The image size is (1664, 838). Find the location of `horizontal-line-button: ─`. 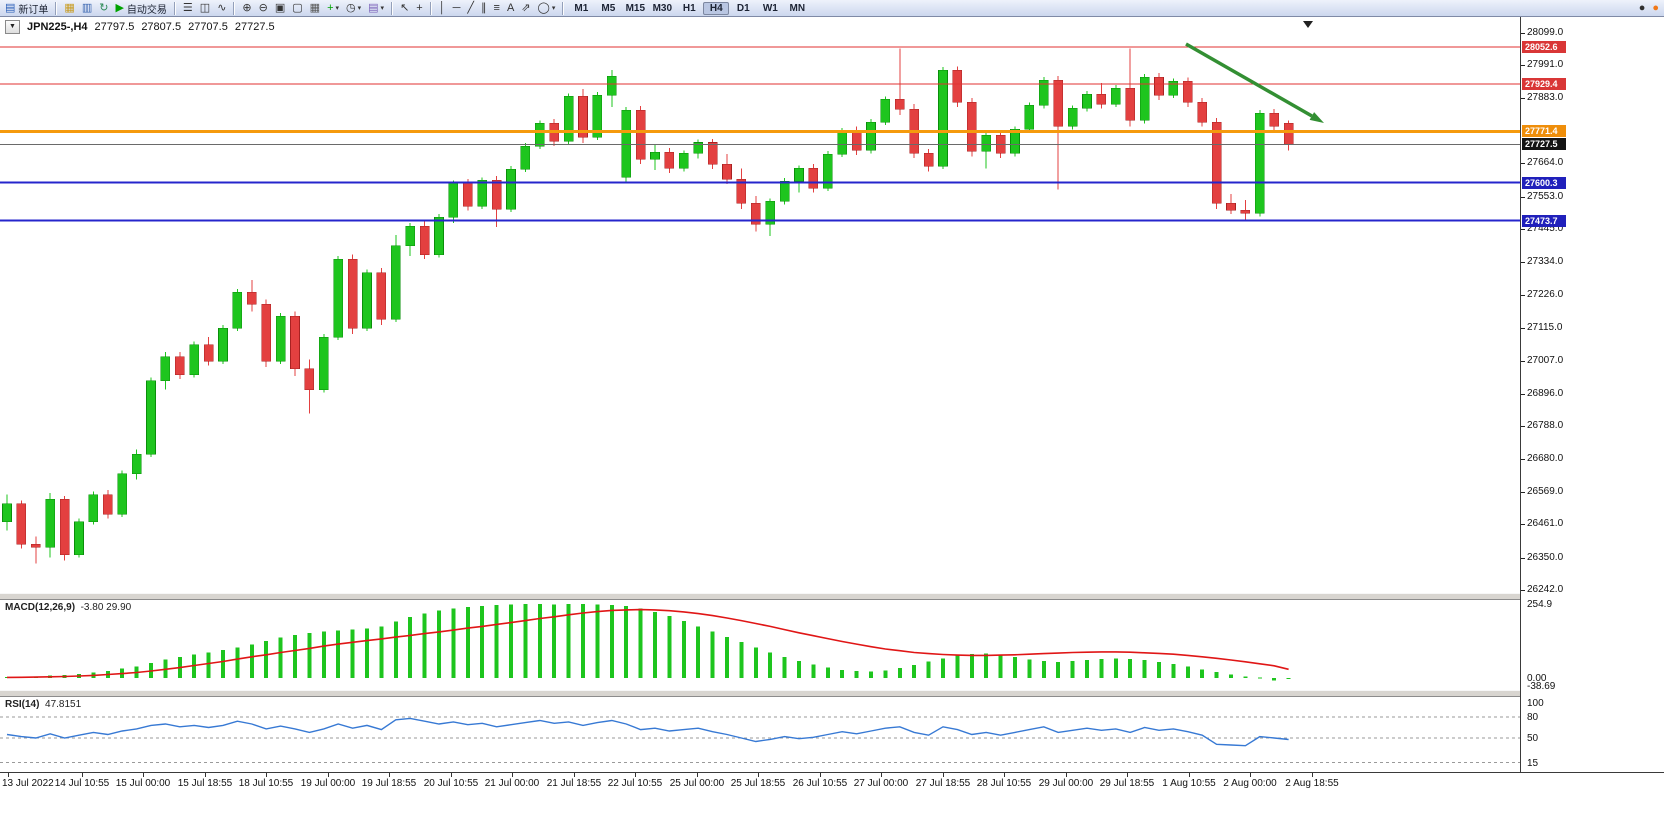

horizontal-line-button: ─ is located at coordinates (457, 8).